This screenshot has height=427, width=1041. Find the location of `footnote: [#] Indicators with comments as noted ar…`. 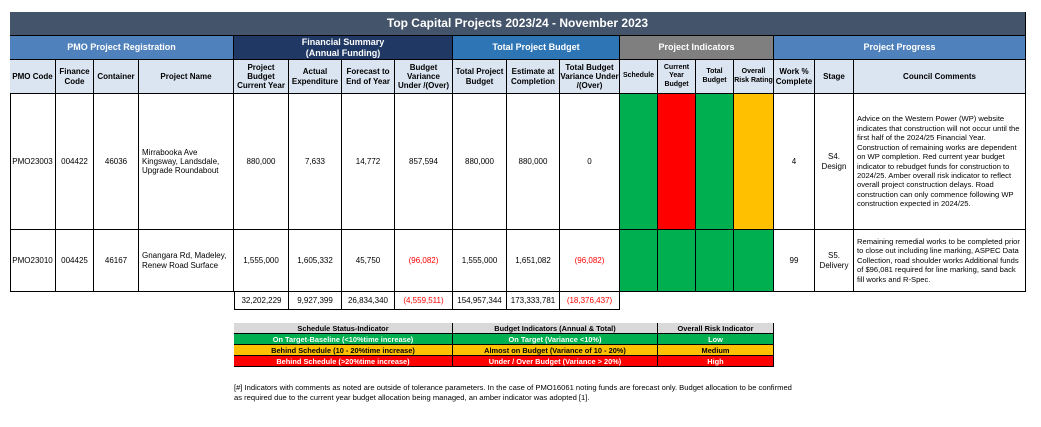

footnote: [#] Indicators with comments as noted ar… is located at coordinates (513, 392).